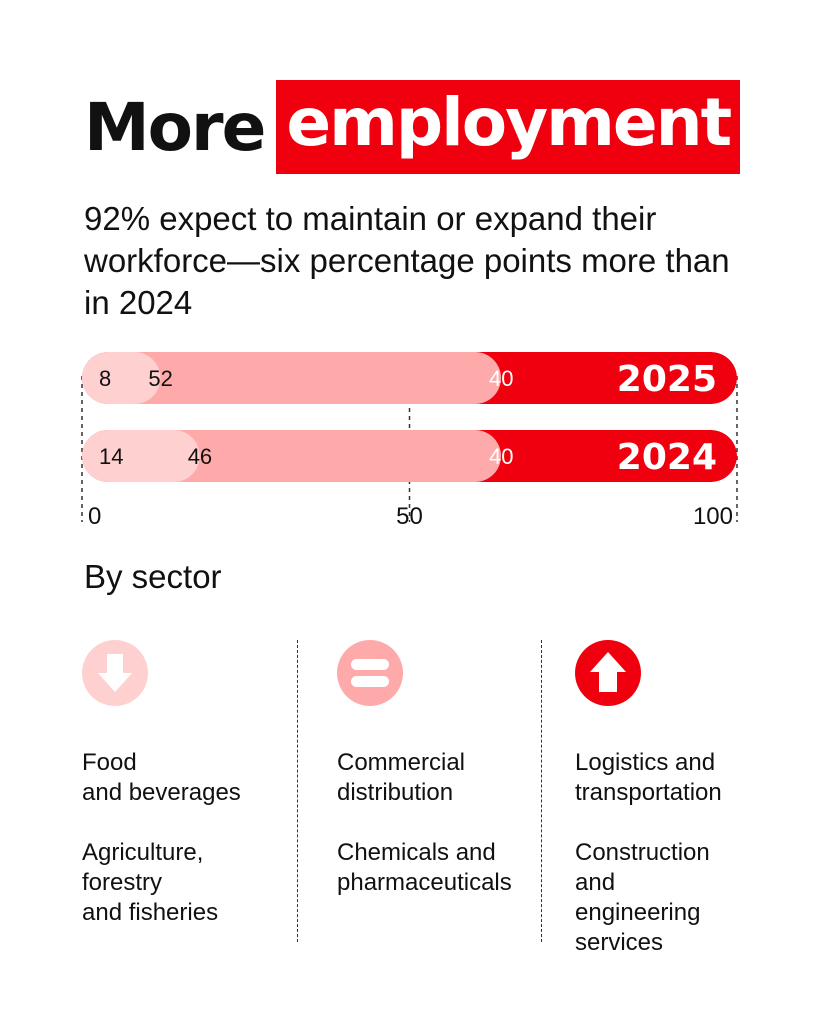 The image size is (819, 1024). I want to click on data-label: 46, so click(200, 456).